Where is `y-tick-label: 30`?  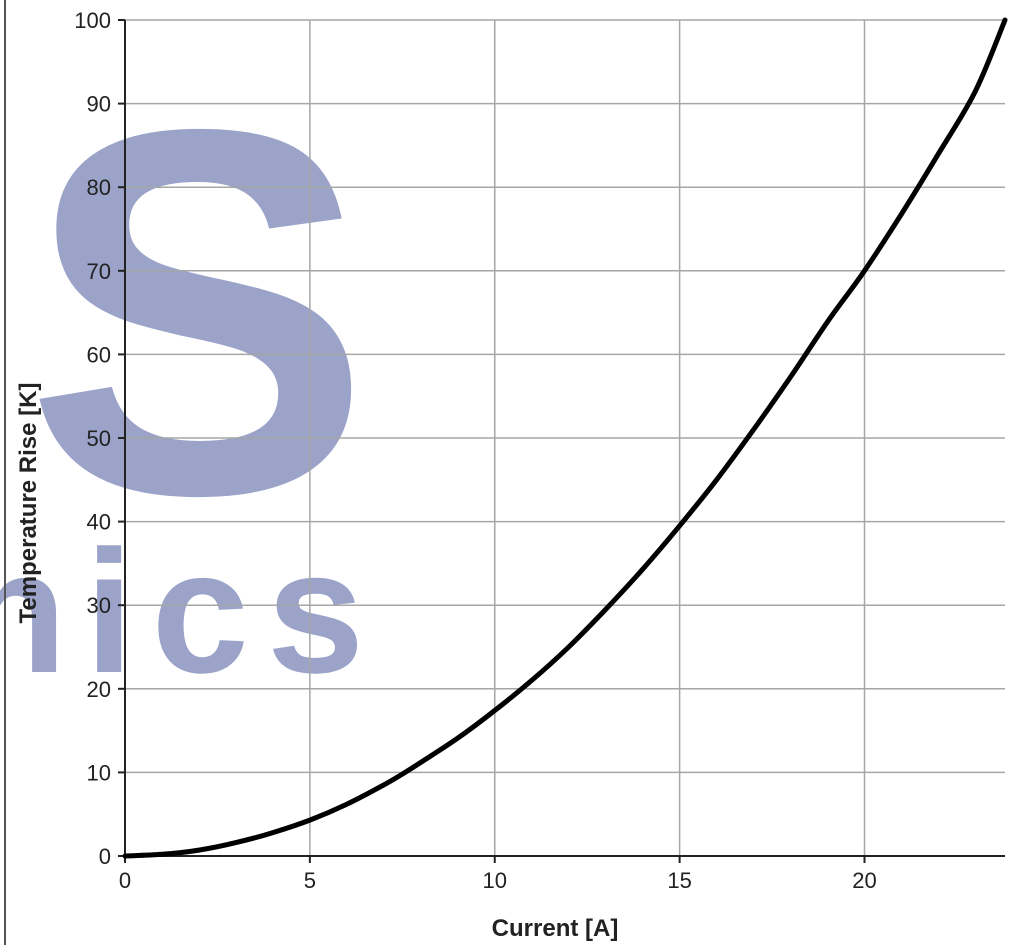 y-tick-label: 30 is located at coordinates (99, 605).